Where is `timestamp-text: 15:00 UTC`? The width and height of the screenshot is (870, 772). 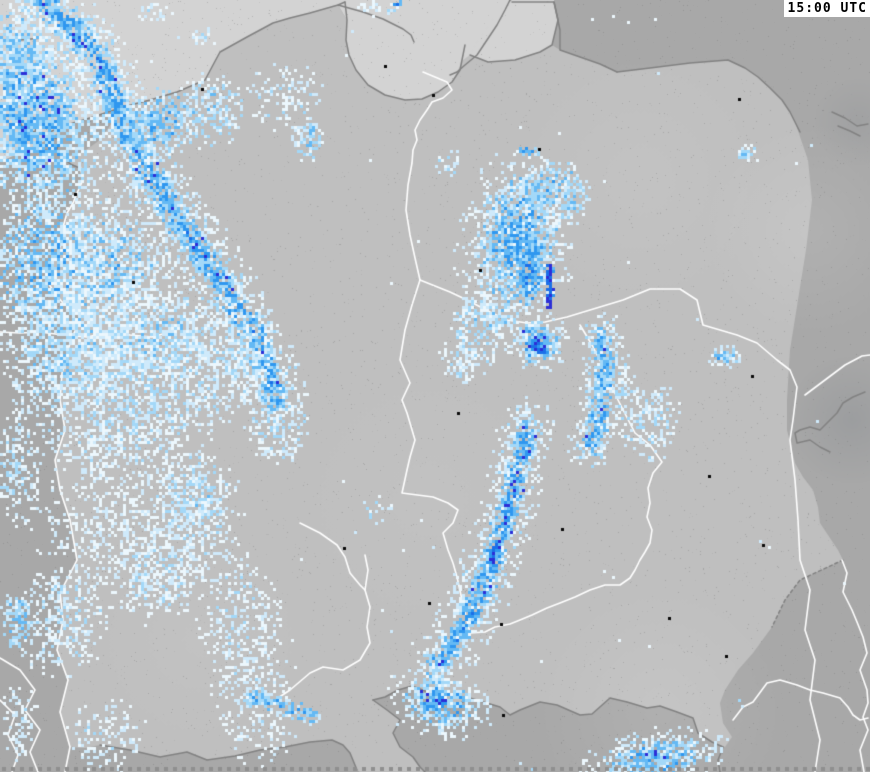
timestamp-text: 15:00 UTC is located at coordinates (827, 8).